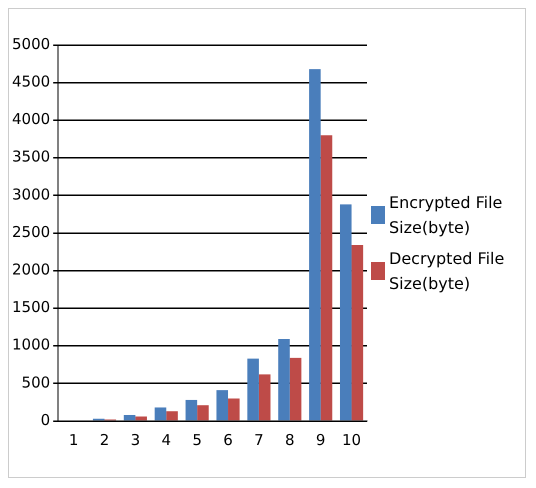 The image size is (536, 488). I want to click on legend-label: Decrypted File Size(byte), so click(447, 271).